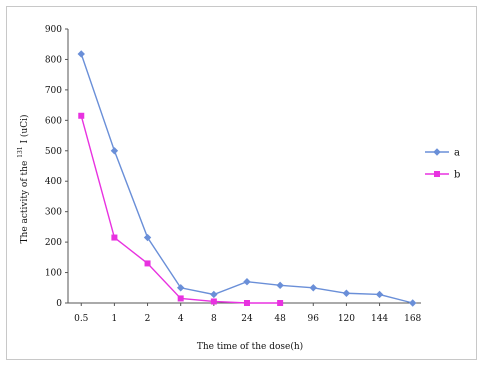 The width and height of the screenshot is (485, 368). I want to click on y-tick-label: 600, so click(53, 121).